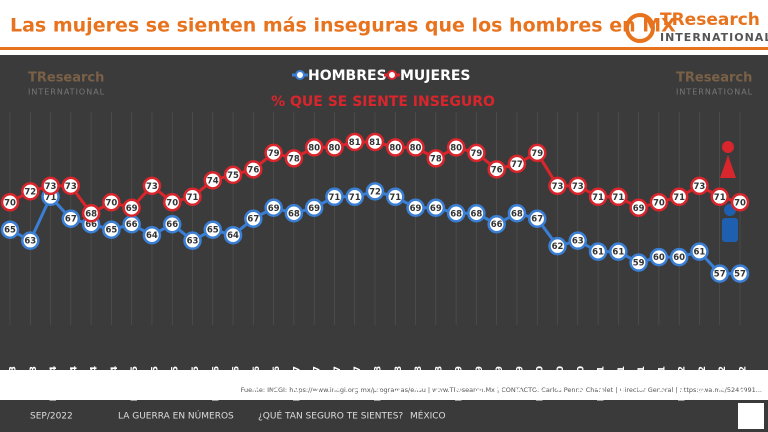 This screenshot has height=432, width=768. I want to click on x-tick-label: MAR18, so click(379, 383).